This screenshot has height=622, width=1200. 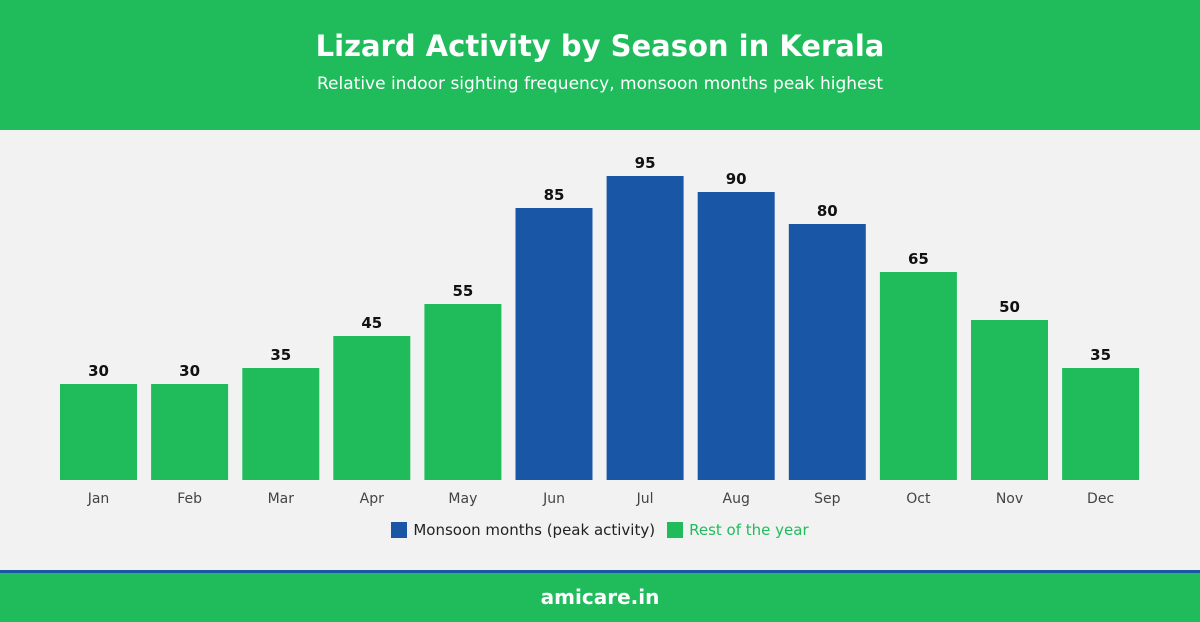 I want to click on footer-divider, so click(x=600, y=571).